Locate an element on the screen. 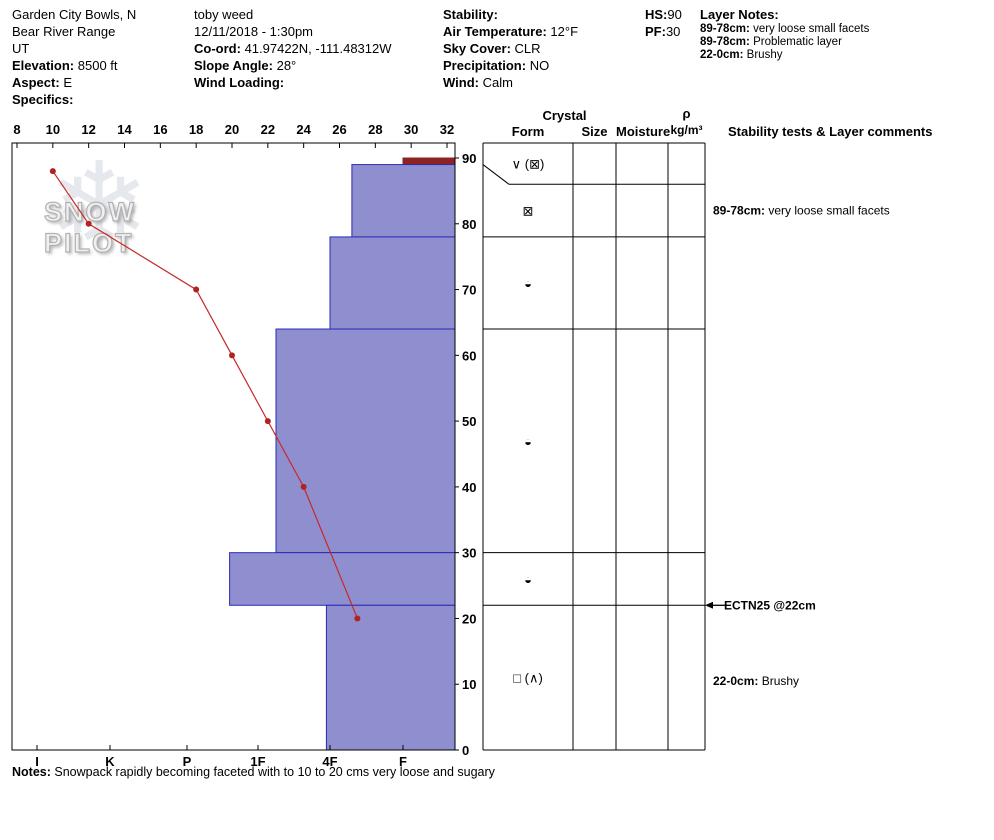 This screenshot has width=994, height=840. stability-label: Stability: is located at coordinates (470, 14).